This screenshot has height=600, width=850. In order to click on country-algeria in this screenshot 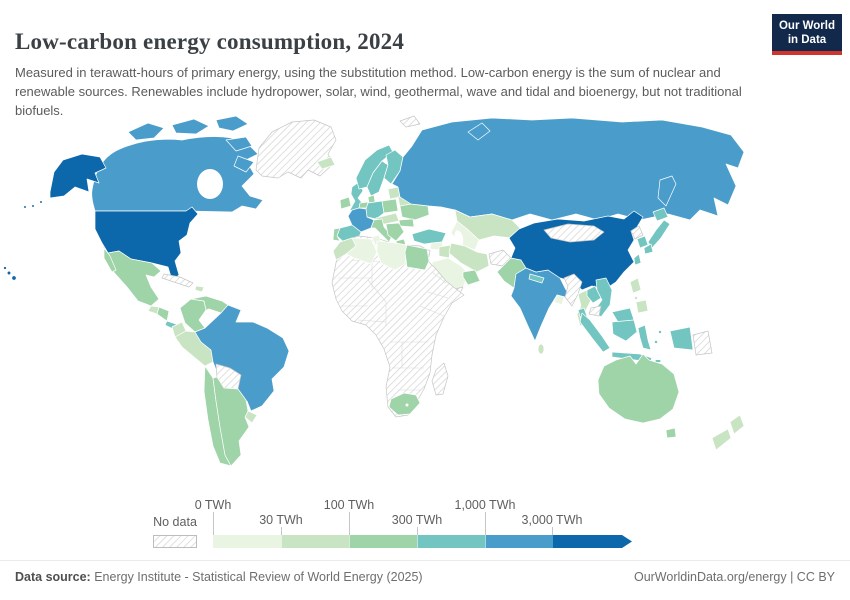, I will do `click(361, 251)`.